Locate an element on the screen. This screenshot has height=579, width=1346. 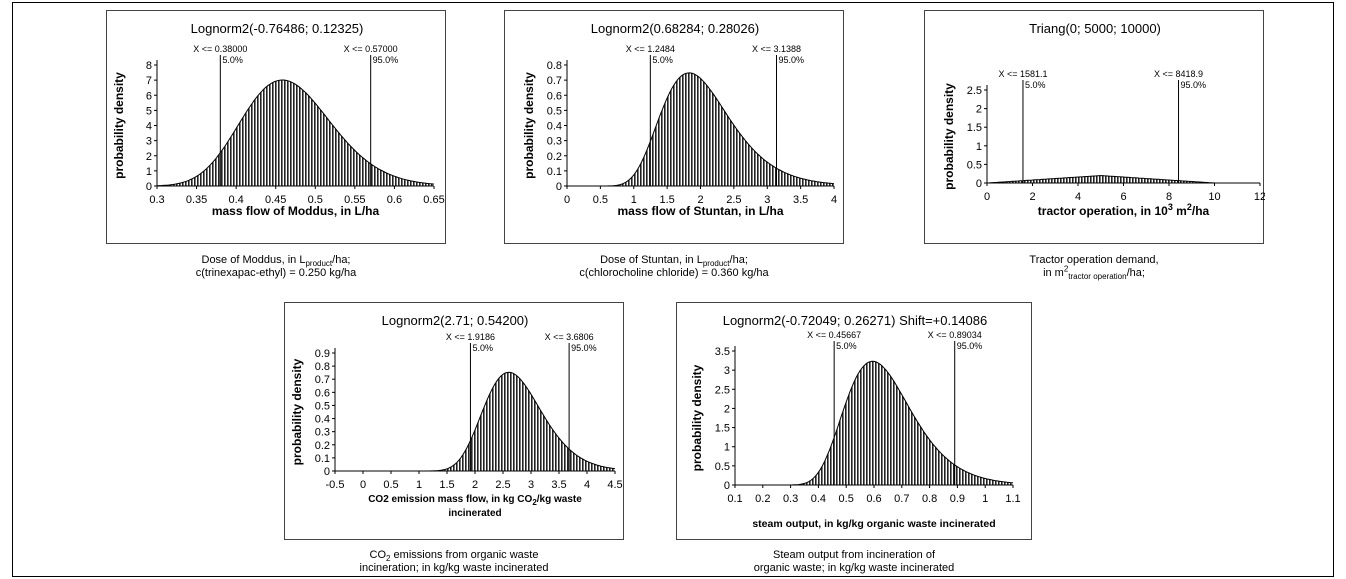
x-axis-label: mass flow of Stuntan, in L/ha is located at coordinates (700, 211).